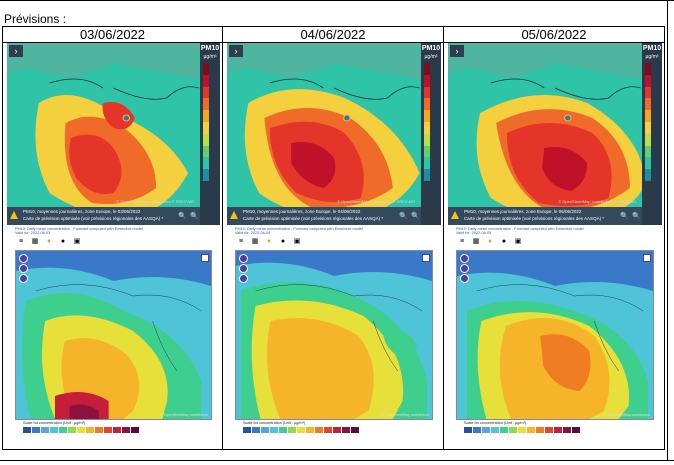 The height and width of the screenshot is (465, 674). What do you see at coordinates (337, 0) in the screenshot?
I see `top-rule` at bounding box center [337, 0].